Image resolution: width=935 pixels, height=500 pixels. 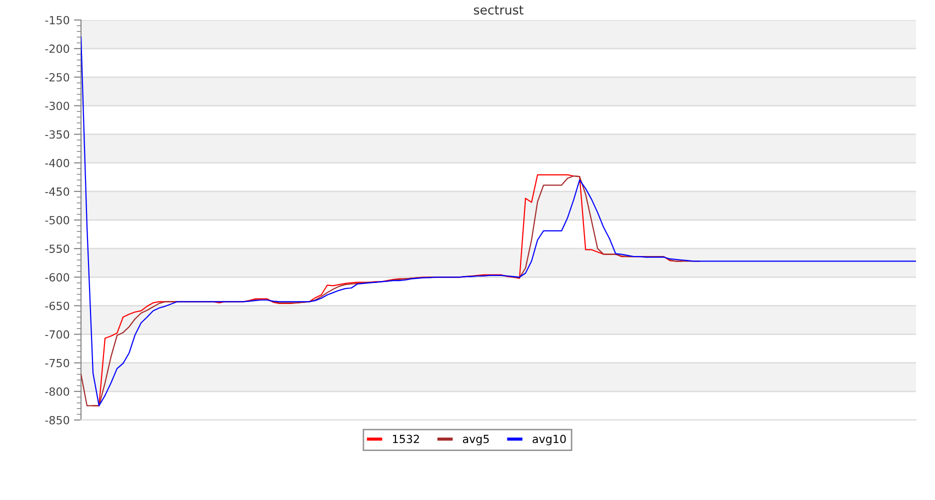 I want to click on y-tick-label: -750, so click(x=57, y=363).